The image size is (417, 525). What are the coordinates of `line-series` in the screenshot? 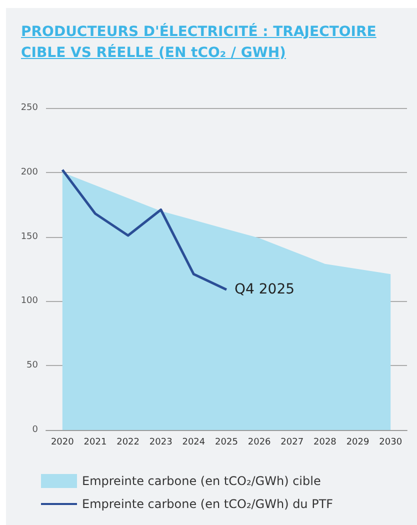 It's located at (144, 229).